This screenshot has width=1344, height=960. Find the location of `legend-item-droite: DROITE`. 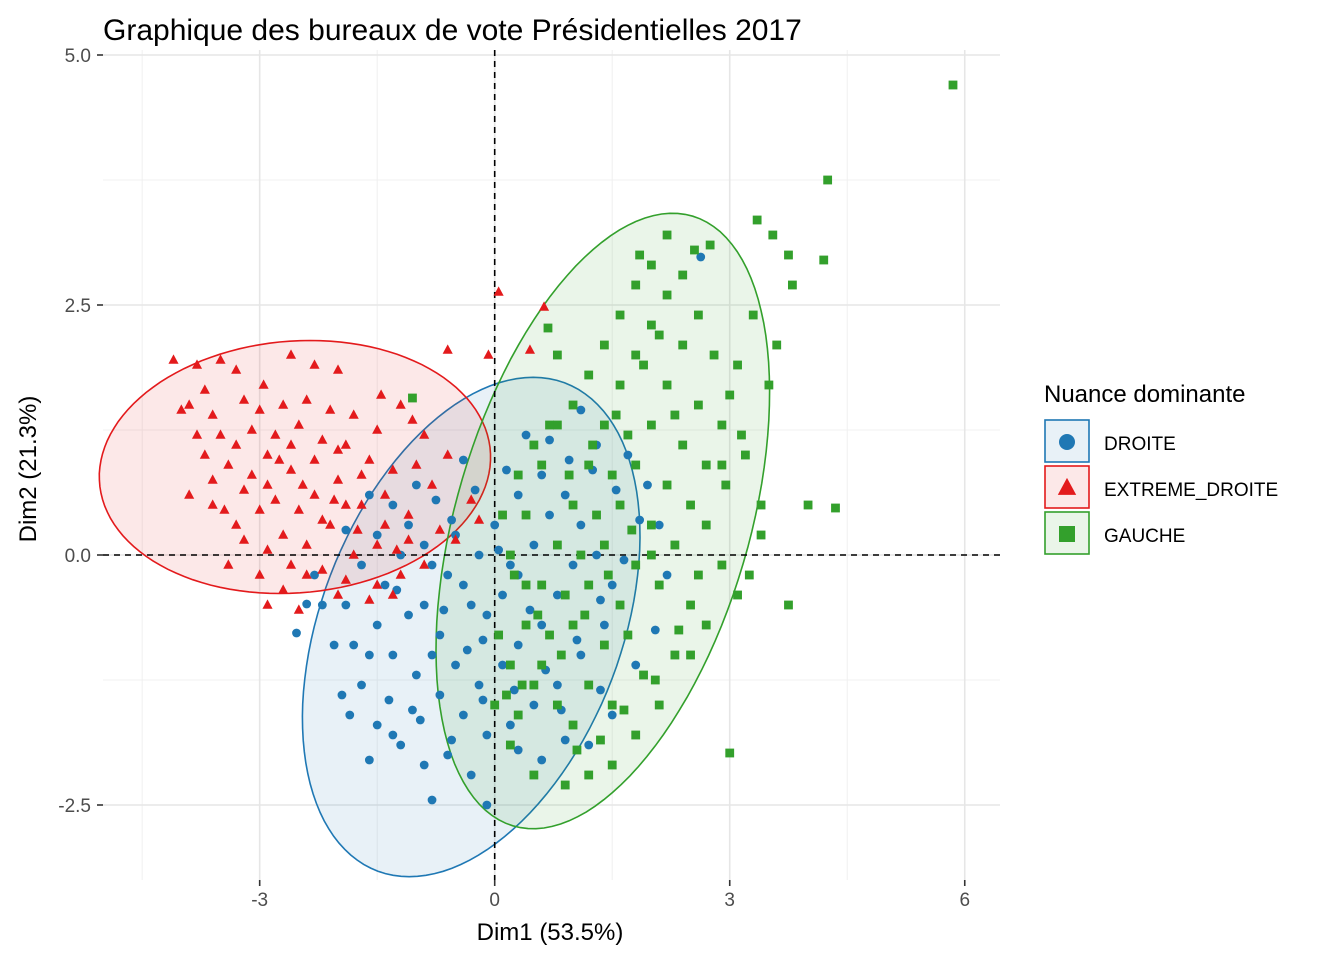

legend-item-droite: DROITE is located at coordinates (1110, 441).